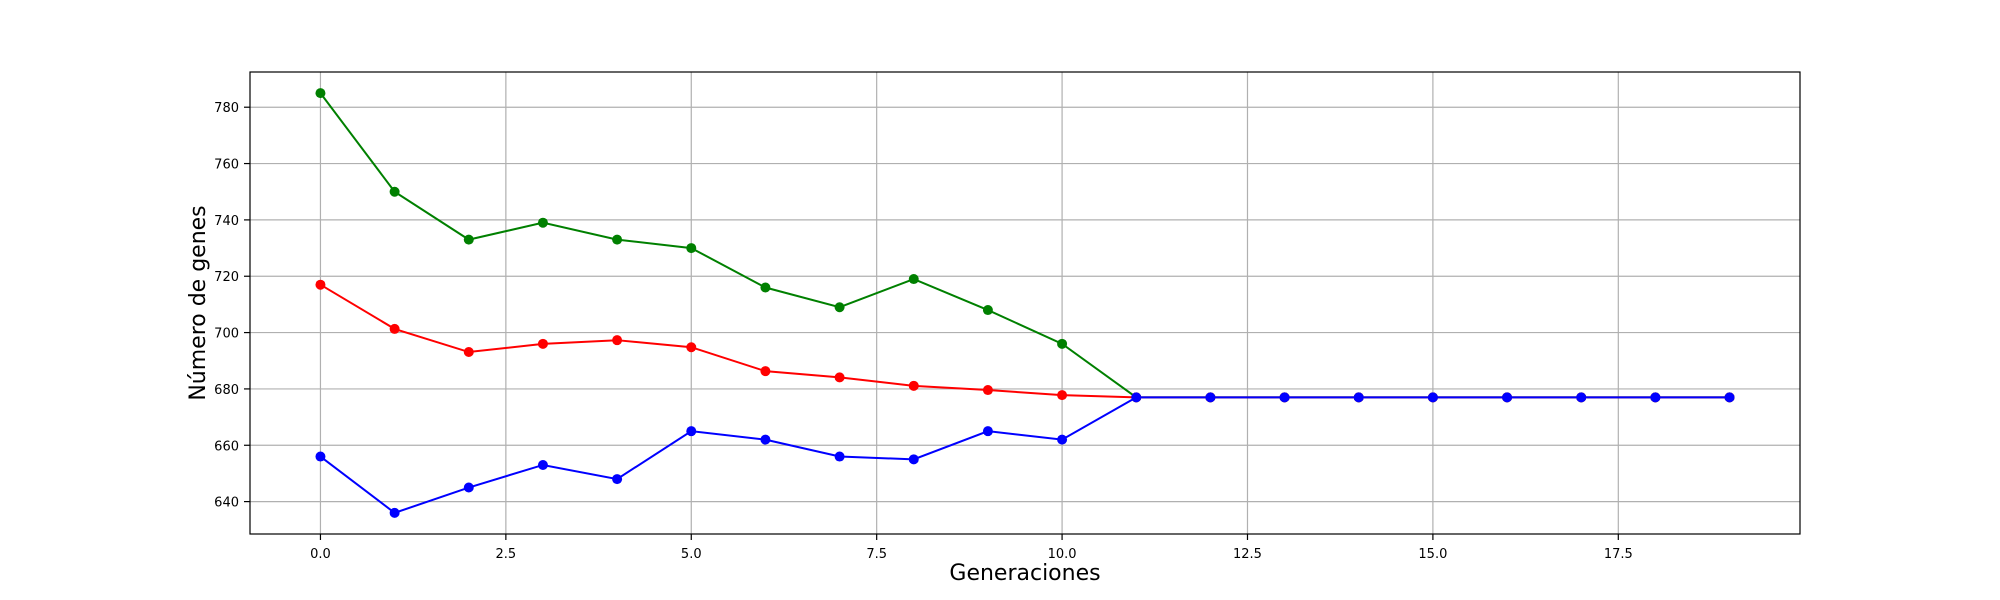 This screenshot has width=2000, height=600. Describe the element at coordinates (226, 277) in the screenshot. I see `y-tick-label: 720` at that location.